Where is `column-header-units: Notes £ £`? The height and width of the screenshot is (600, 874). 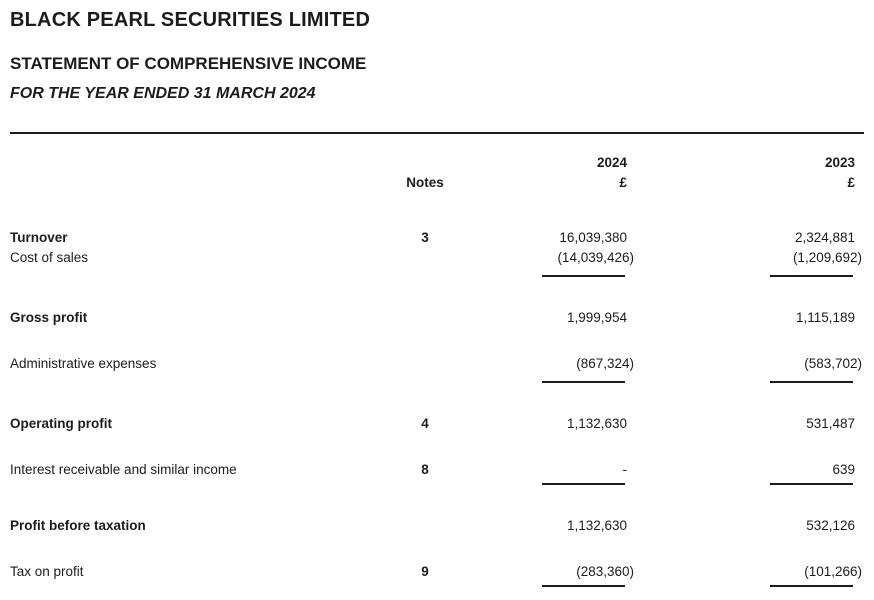
column-header-units: Notes £ £ is located at coordinates (437, 182).